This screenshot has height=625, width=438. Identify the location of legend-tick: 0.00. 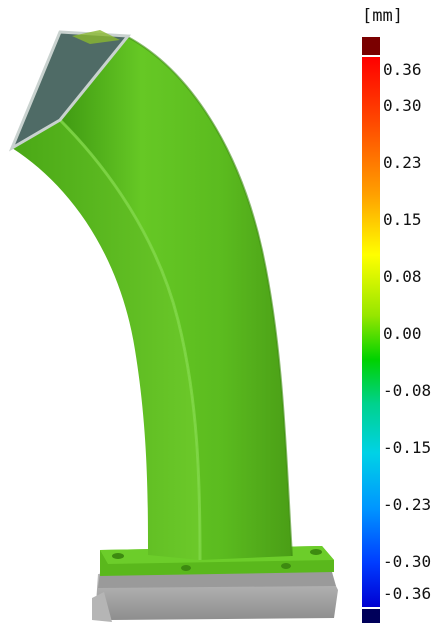
(402, 333).